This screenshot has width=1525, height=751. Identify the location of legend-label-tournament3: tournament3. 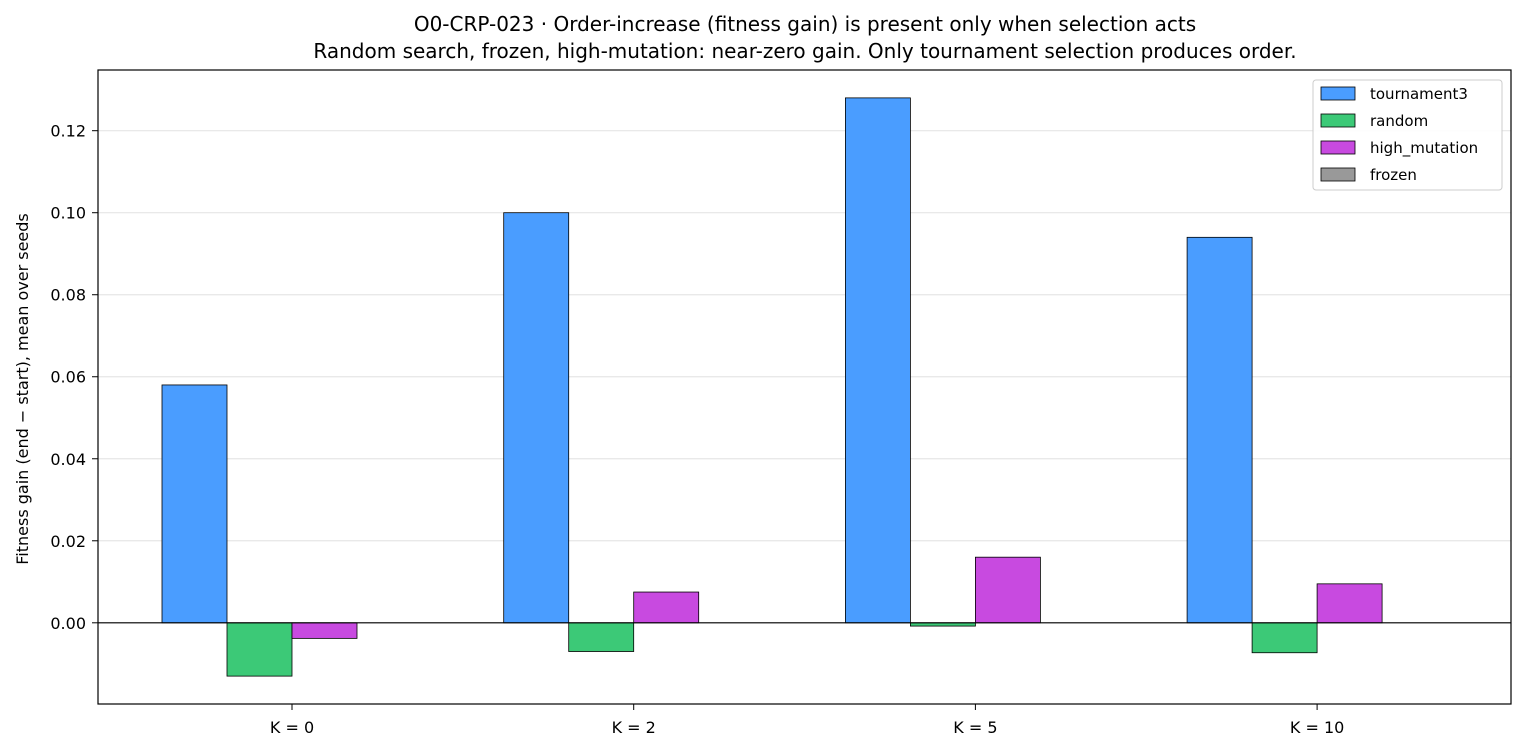
(1419, 94).